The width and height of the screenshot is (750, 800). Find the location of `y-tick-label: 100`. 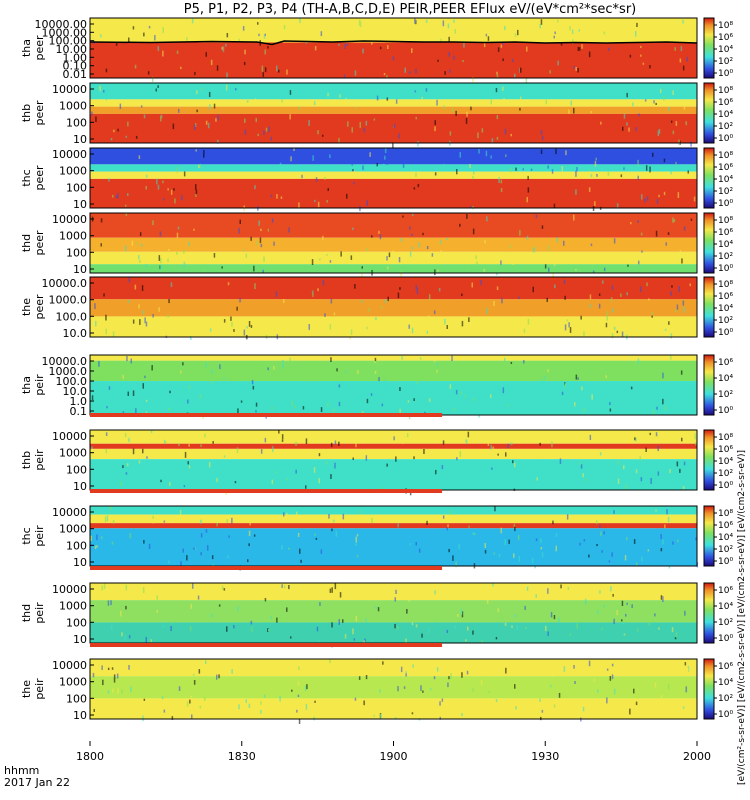

y-tick-label: 100 is located at coordinates (76, 187).